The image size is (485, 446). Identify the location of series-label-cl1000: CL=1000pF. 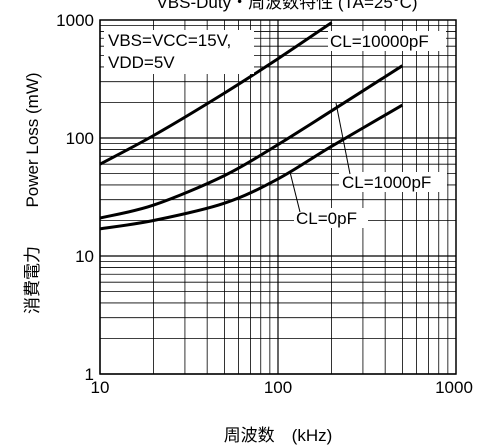
(386, 182).